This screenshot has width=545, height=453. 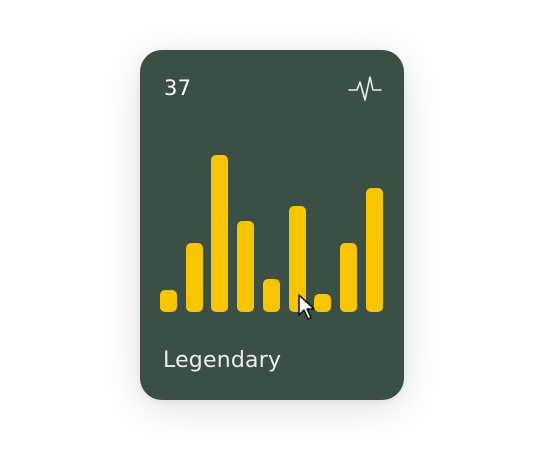 I want to click on count-value: 37, so click(x=178, y=88).